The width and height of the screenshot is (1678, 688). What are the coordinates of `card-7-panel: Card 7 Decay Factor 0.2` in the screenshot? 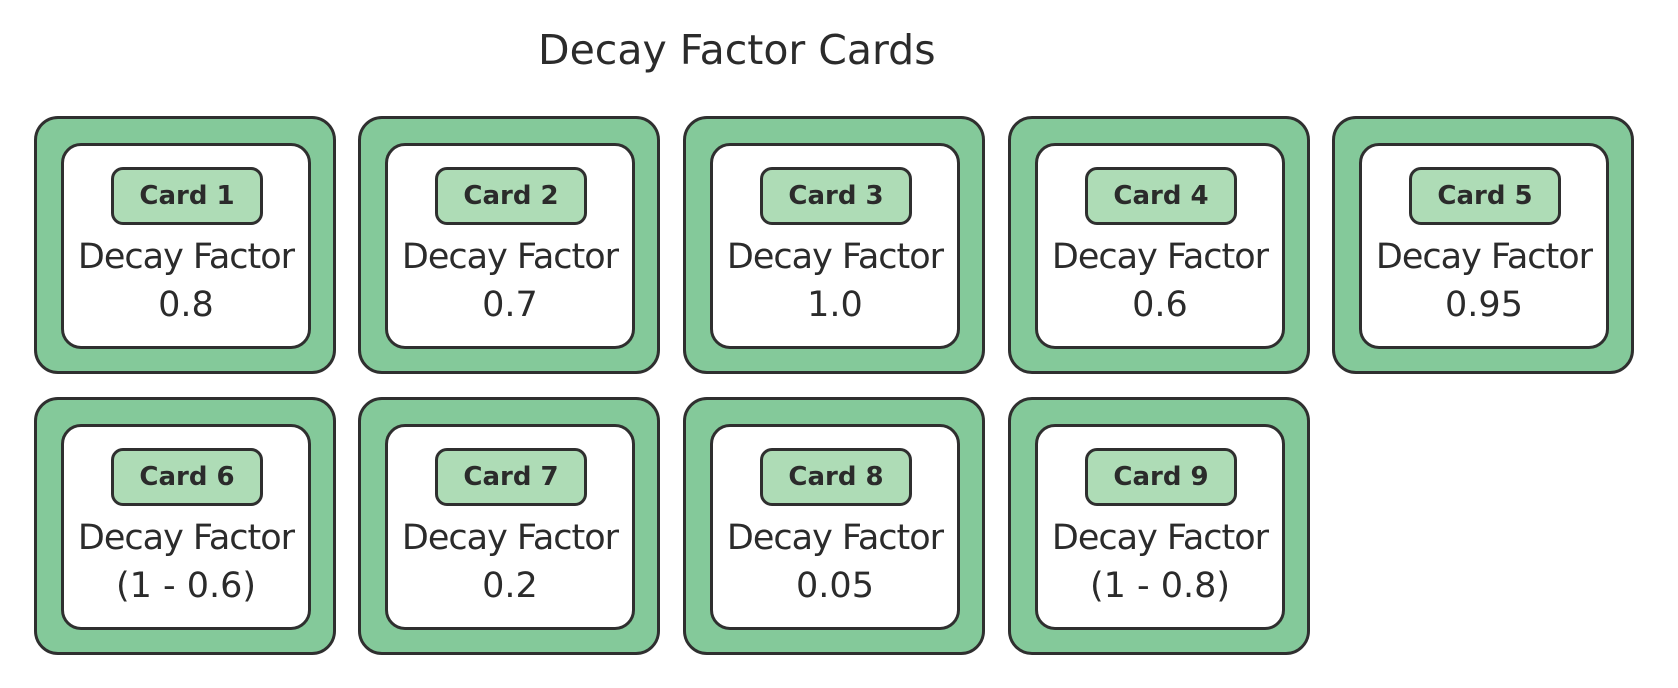 It's located at (510, 527).